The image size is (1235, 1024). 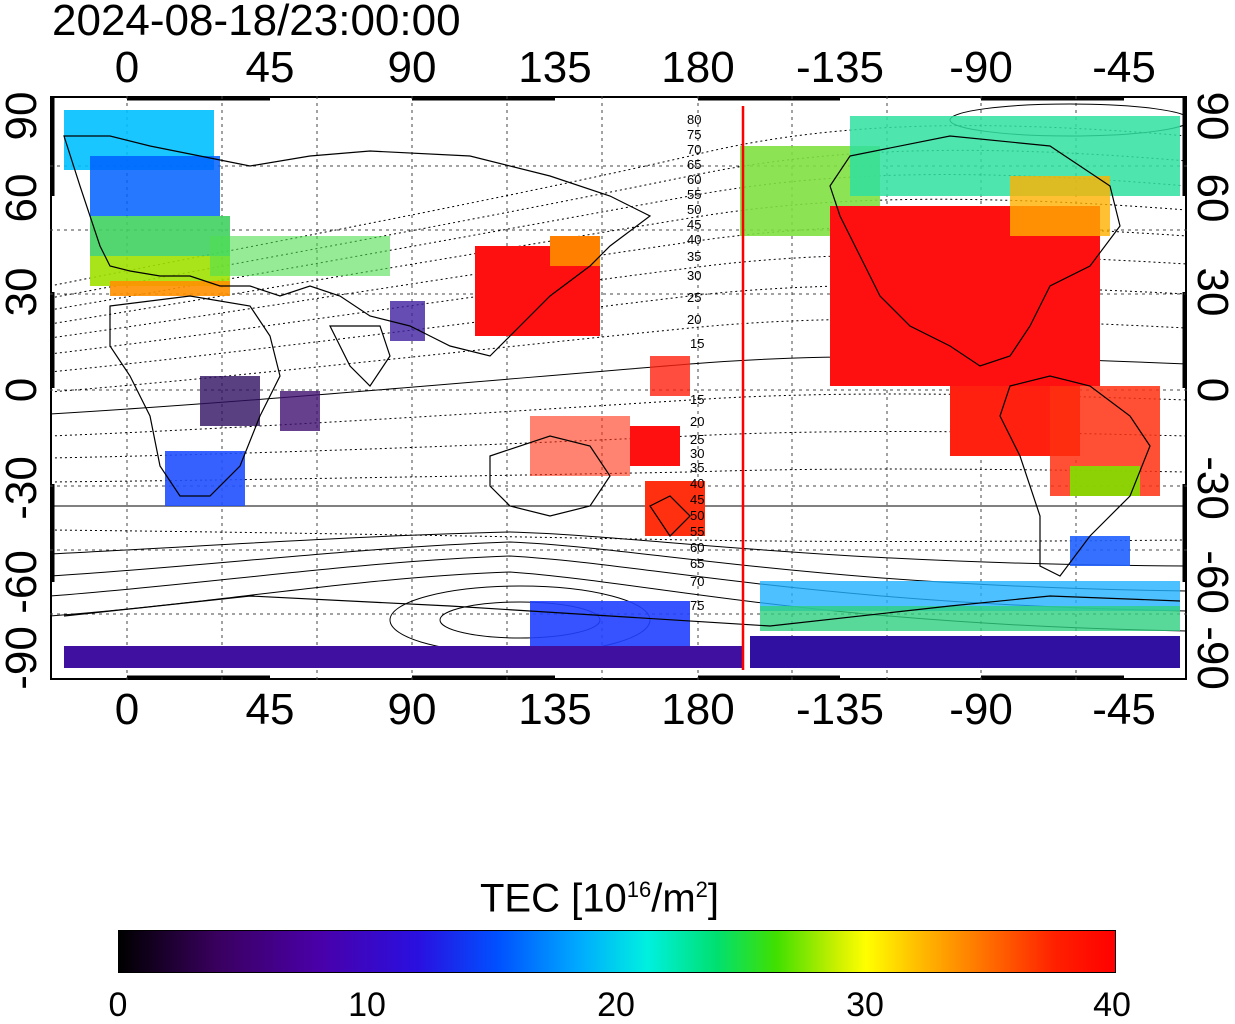 I want to click on colorbar-label-10: 10, so click(x=367, y=1005).